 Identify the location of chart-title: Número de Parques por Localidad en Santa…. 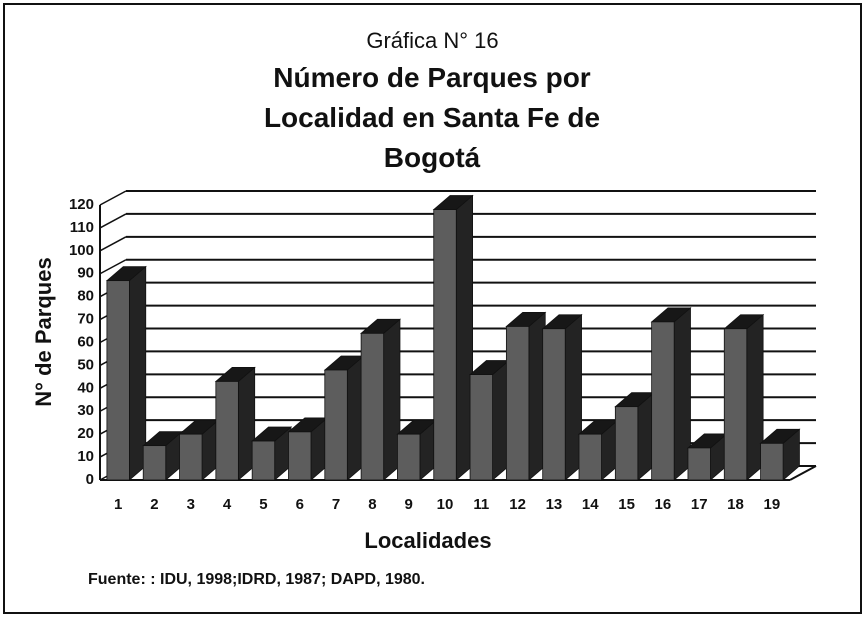
(432, 117).